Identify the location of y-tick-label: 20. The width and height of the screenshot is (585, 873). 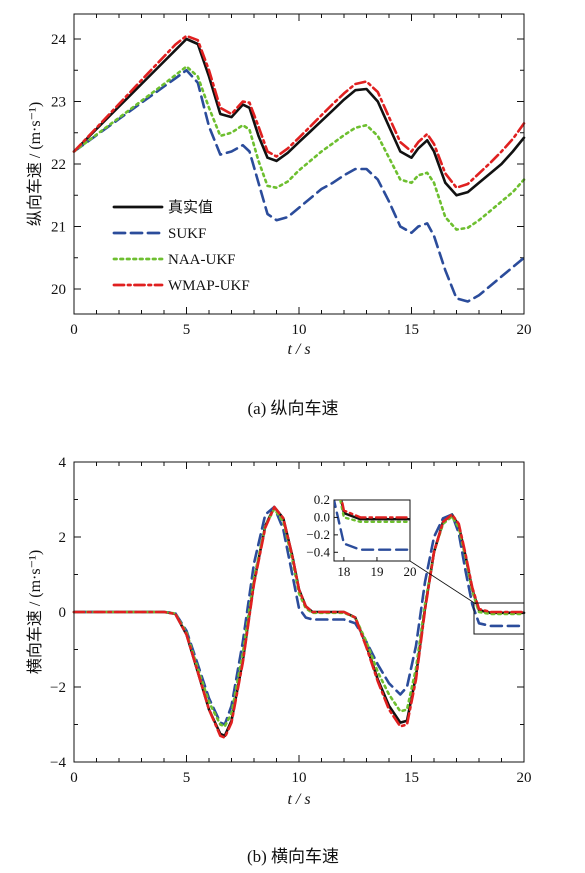
(58, 290).